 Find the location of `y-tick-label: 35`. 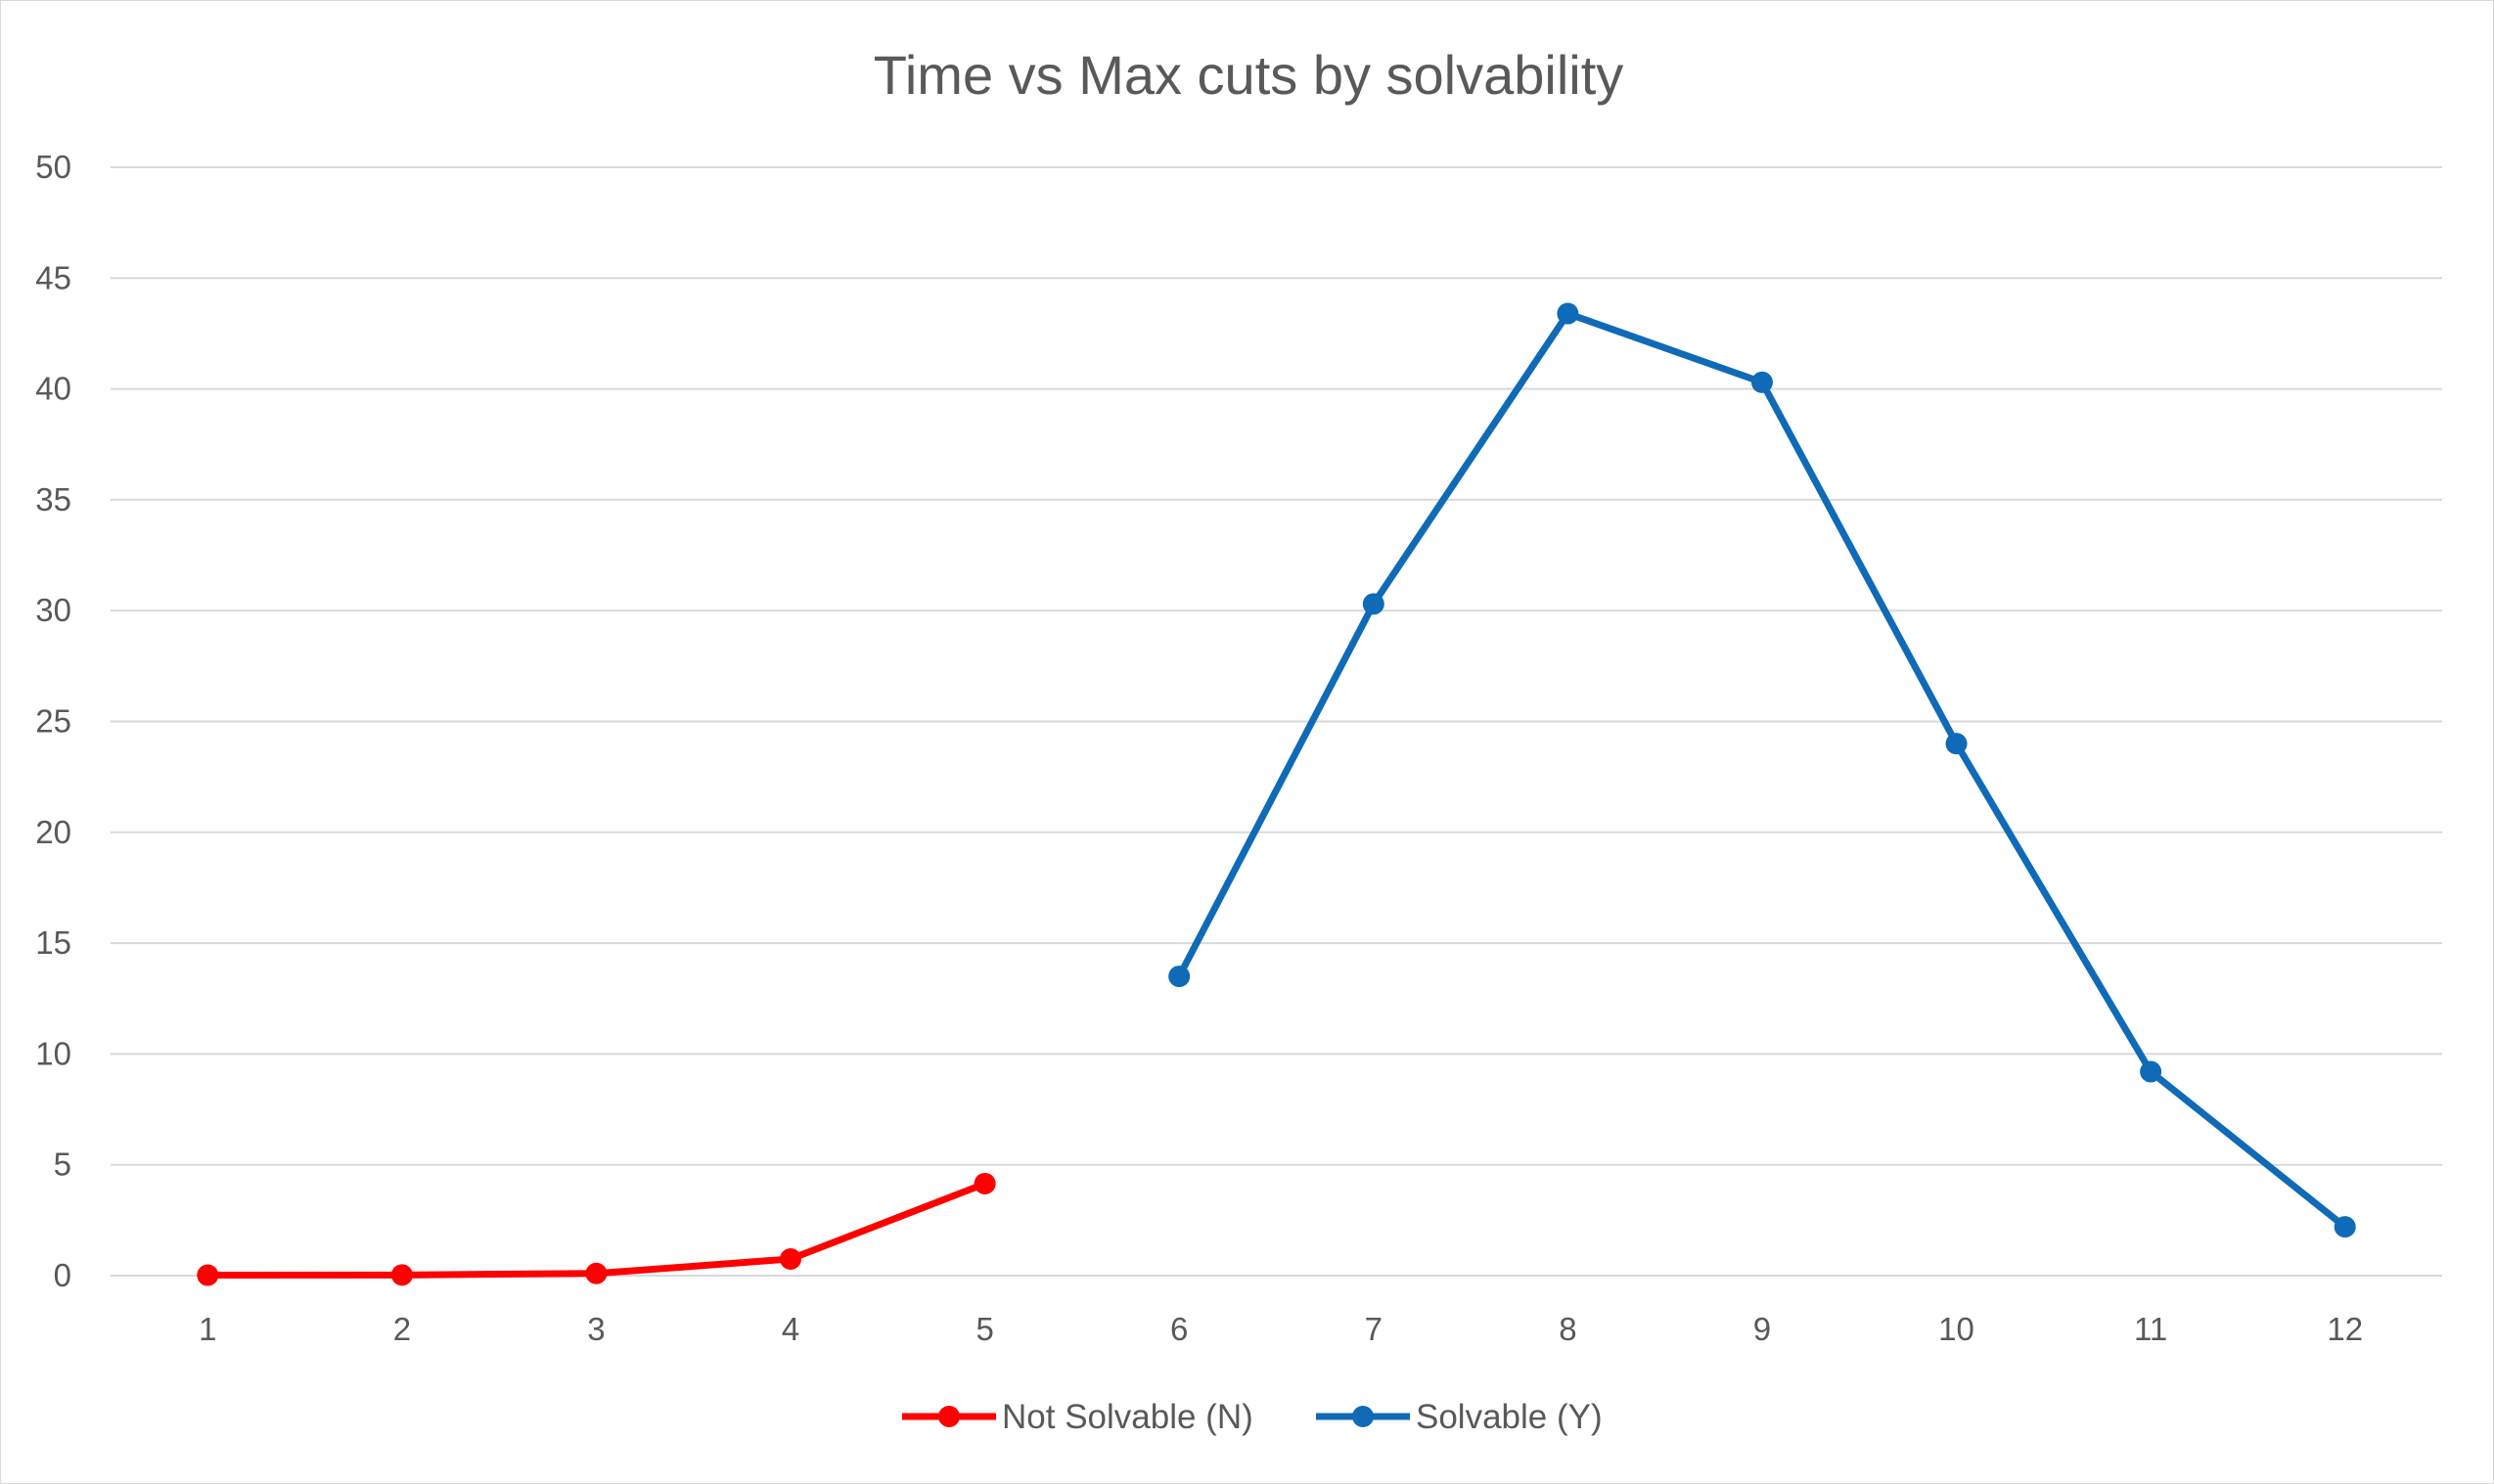

y-tick-label: 35 is located at coordinates (53, 499).